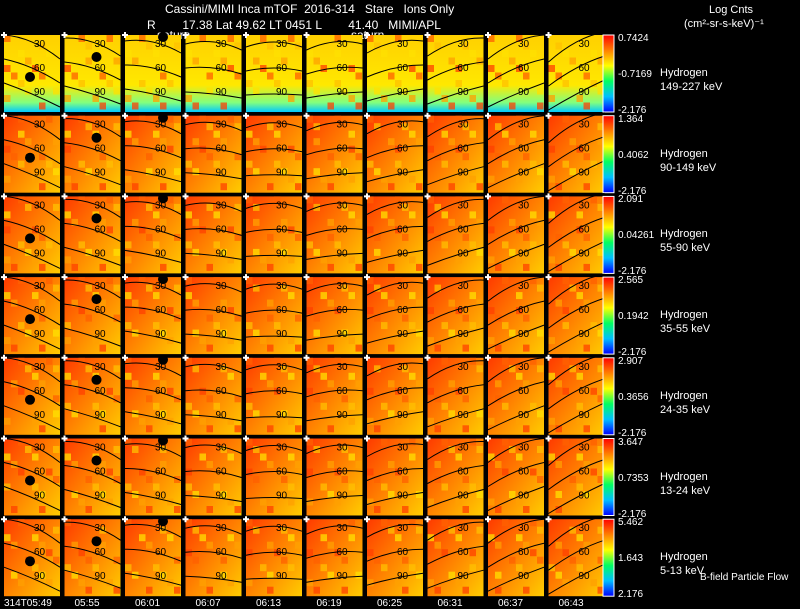 The image size is (800, 609). I want to click on colorbar-min-label: -2.176, so click(632, 353).